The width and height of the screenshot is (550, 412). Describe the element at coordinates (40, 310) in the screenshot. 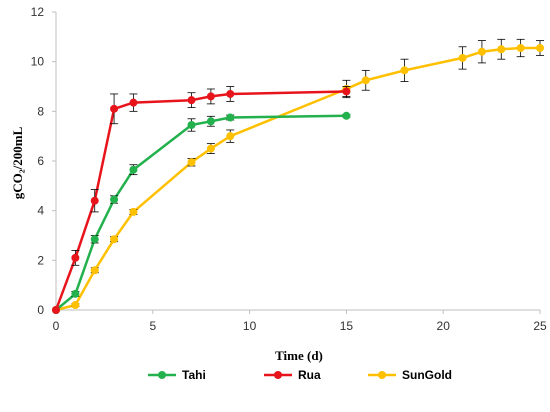

I see `y-tick-label: 0` at that location.